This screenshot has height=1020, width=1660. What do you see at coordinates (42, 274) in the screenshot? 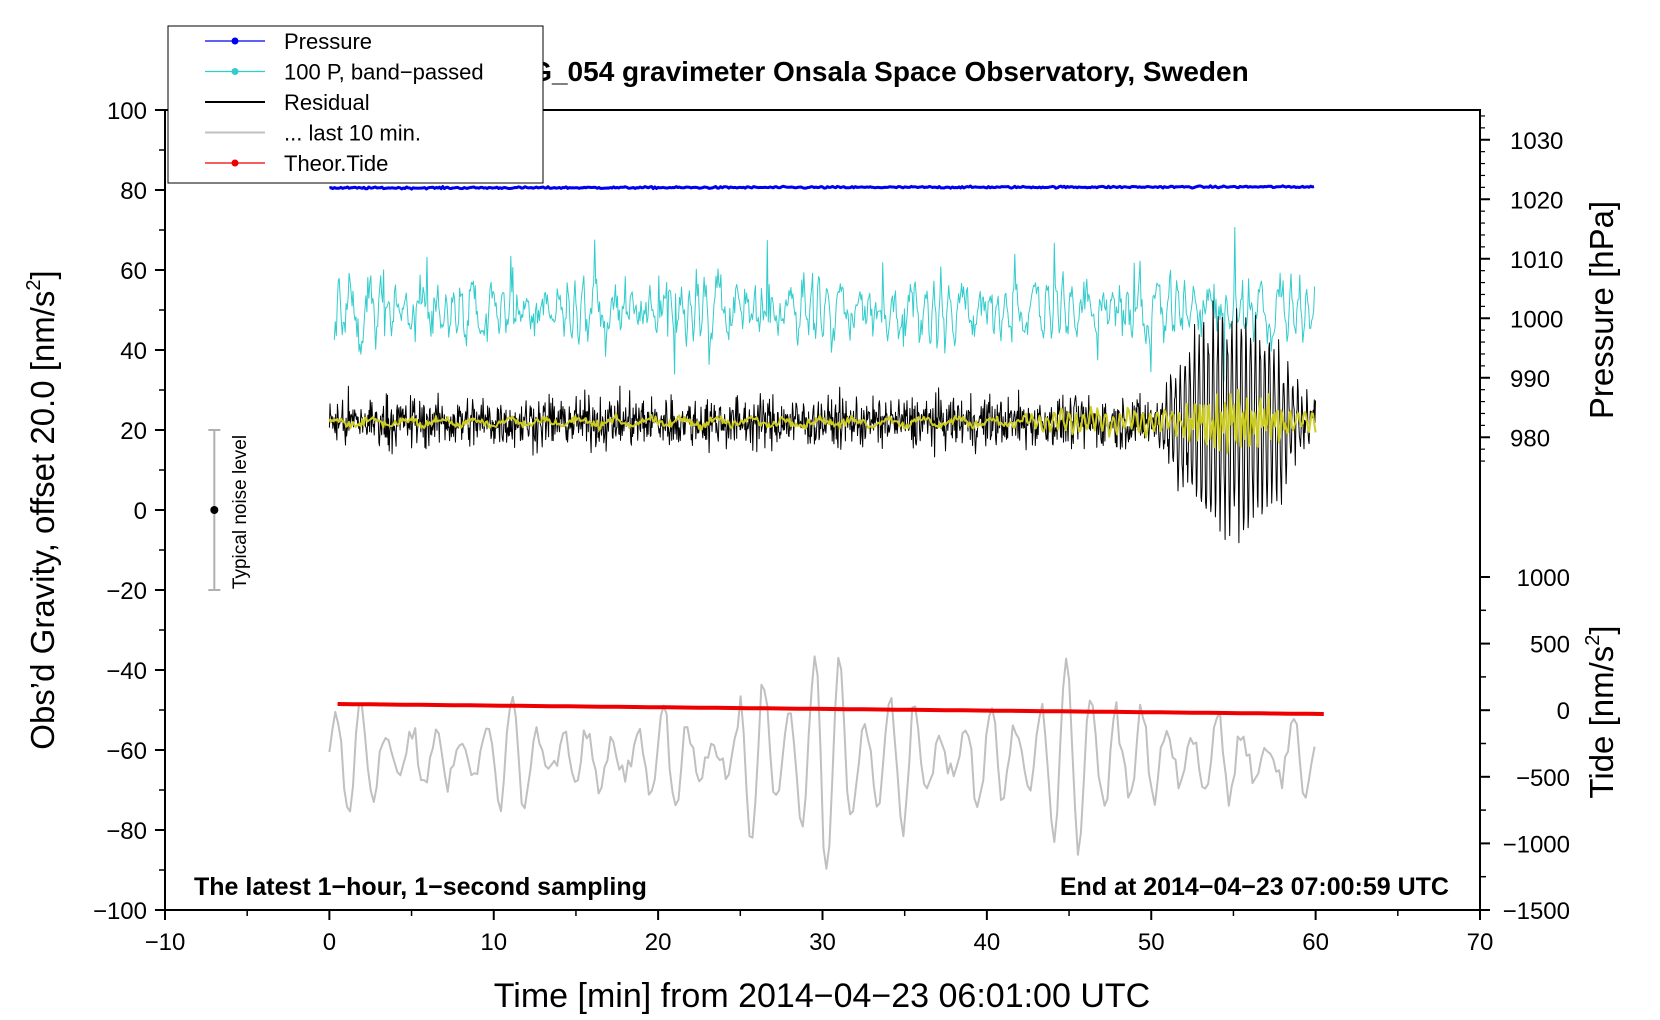
I see `y-axis-label-gravity-end: ]` at bounding box center [42, 274].